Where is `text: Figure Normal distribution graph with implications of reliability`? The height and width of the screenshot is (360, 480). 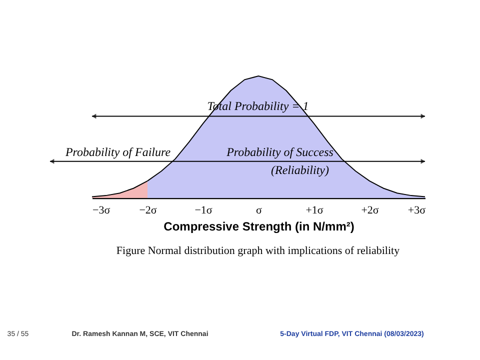 text: Figure Normal distribution graph with implications of reliability is located at coordinates (258, 251).